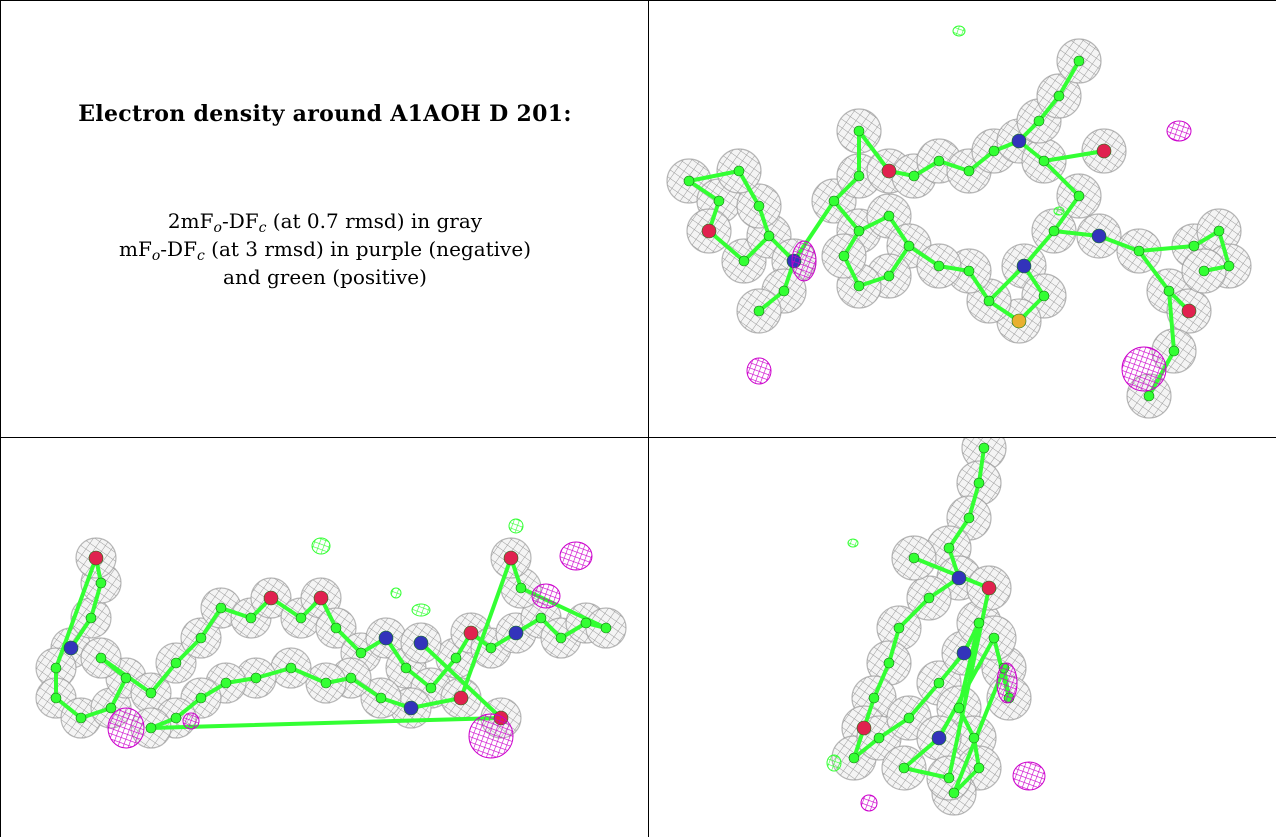 Image resolution: width=1276 pixels, height=837 pixels. I want to click on caption-heading: Electron density around A1AOH D 201:, so click(325, 114).